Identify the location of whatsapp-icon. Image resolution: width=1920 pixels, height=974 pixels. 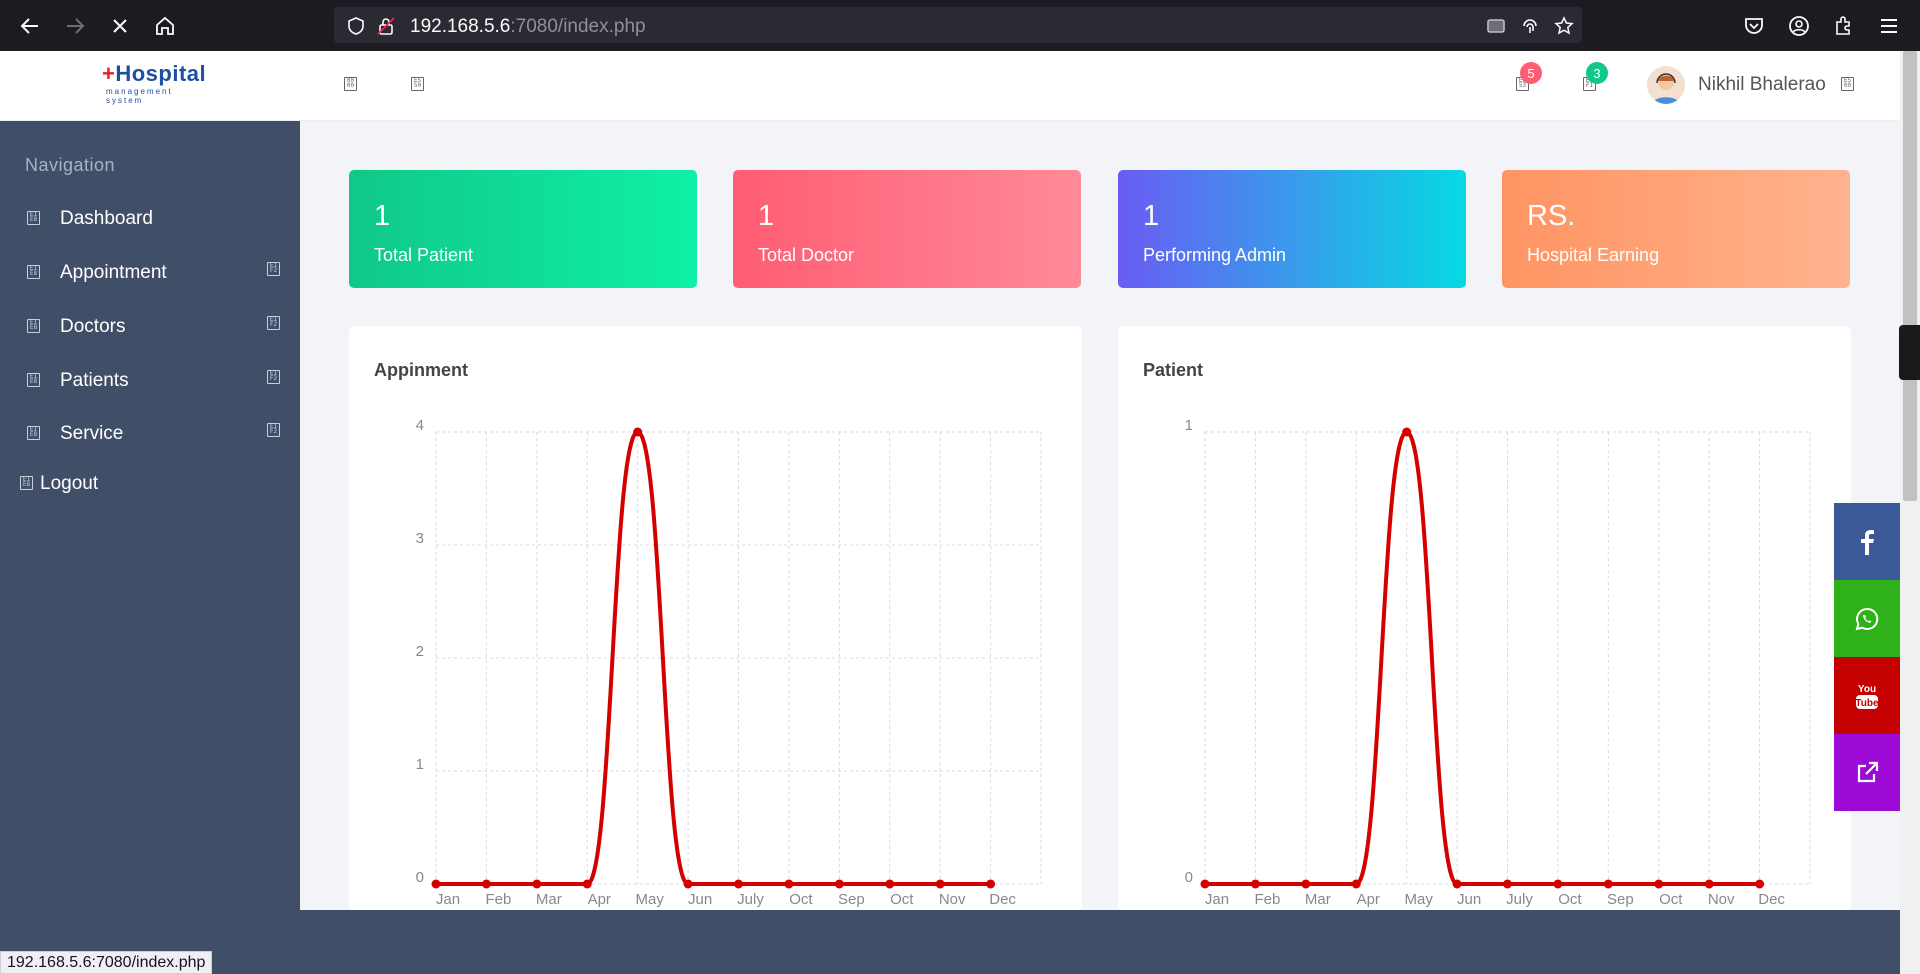
(1867, 618).